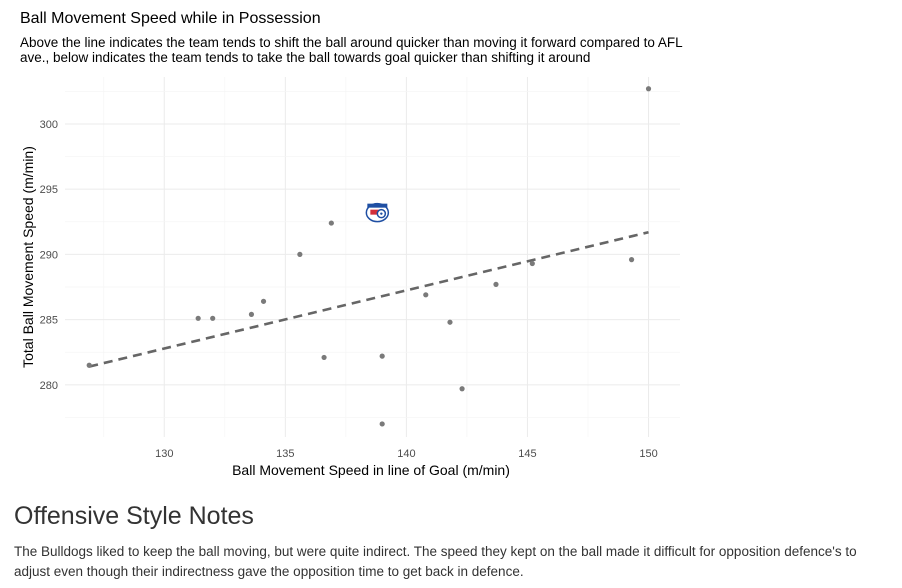 The width and height of the screenshot is (902, 588). Describe the element at coordinates (28, 257) in the screenshot. I see `y-axis-title: Total Ball Movement Speed (m/min)` at that location.